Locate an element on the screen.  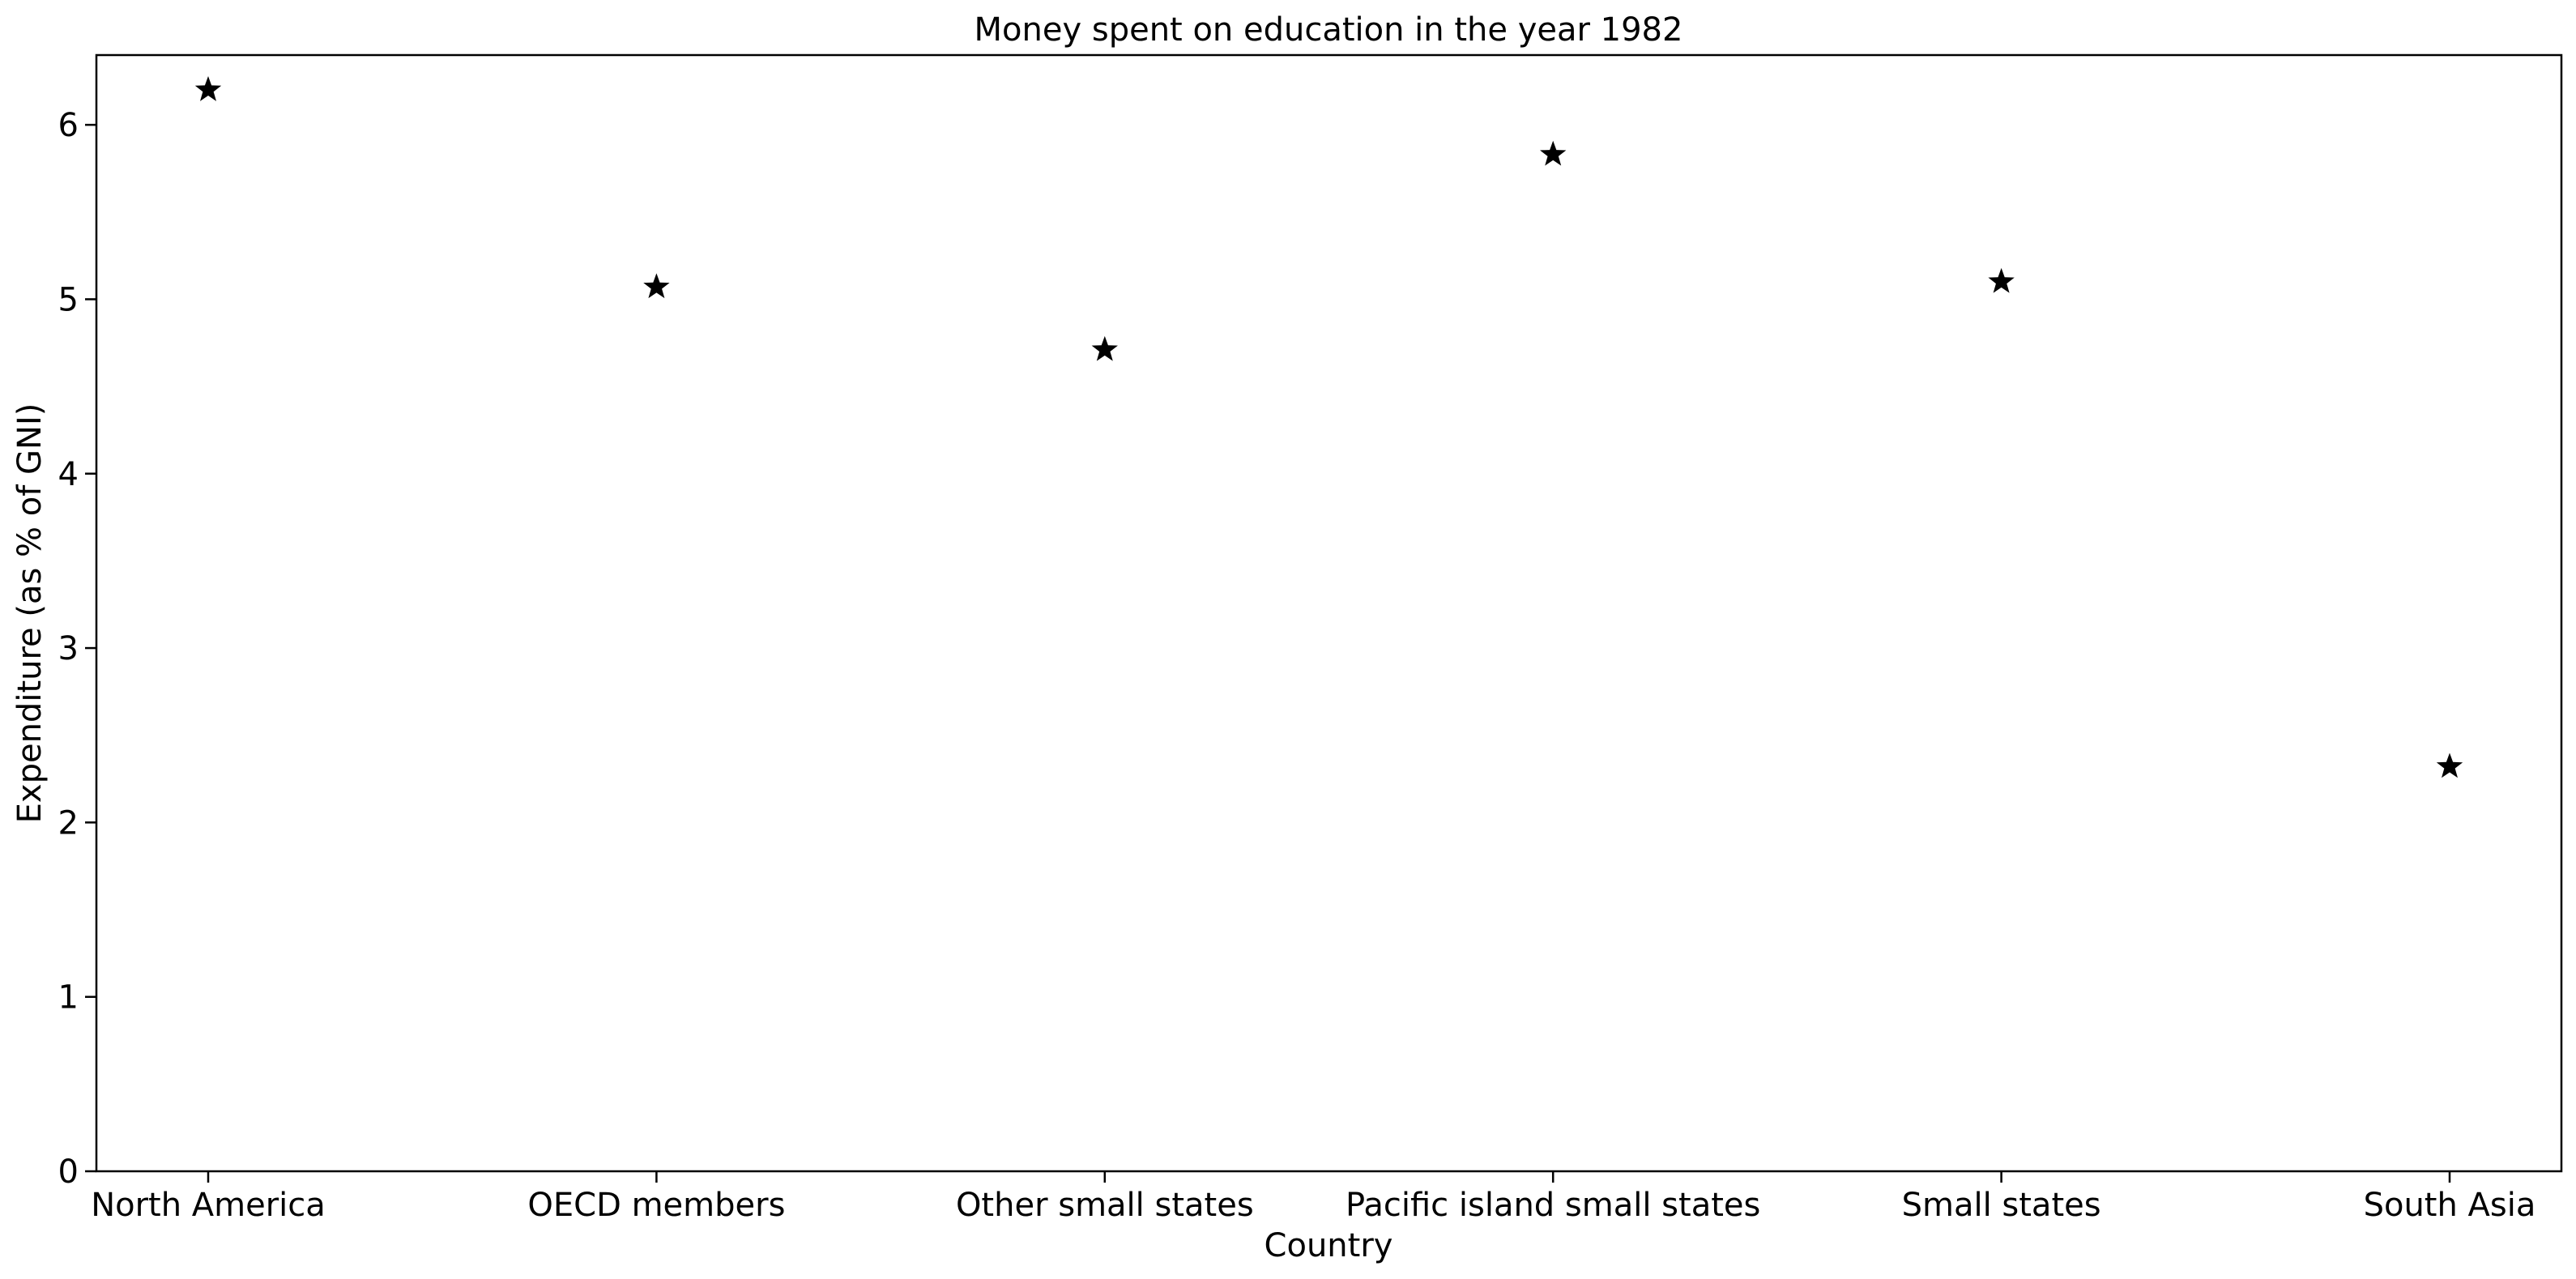
y-axis-label: Expenditure (as % of GNI) is located at coordinates (30, 613).